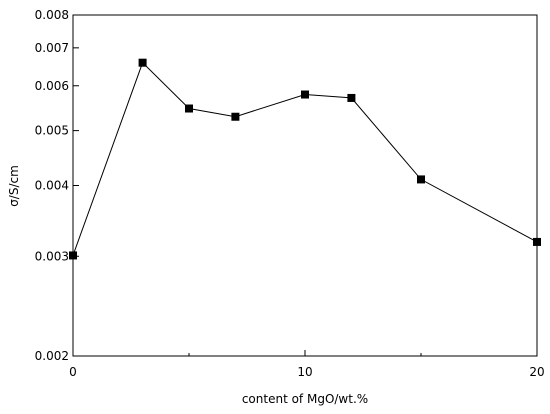 This screenshot has height=414, width=550. What do you see at coordinates (536, 372) in the screenshot?
I see `x-tick-label: 20` at bounding box center [536, 372].